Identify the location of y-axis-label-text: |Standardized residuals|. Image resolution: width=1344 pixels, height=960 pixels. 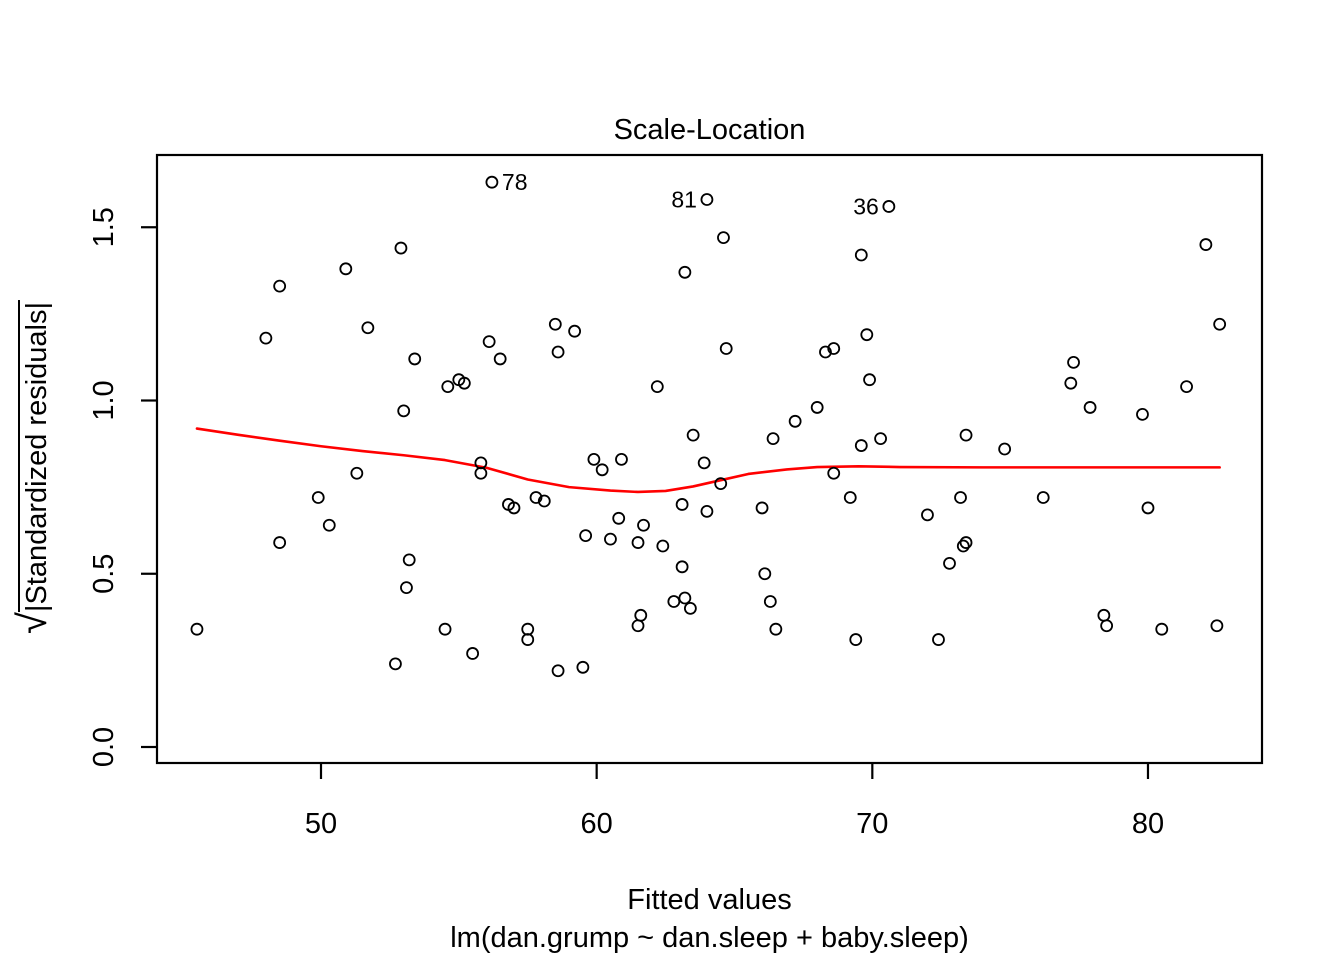
(36, 456).